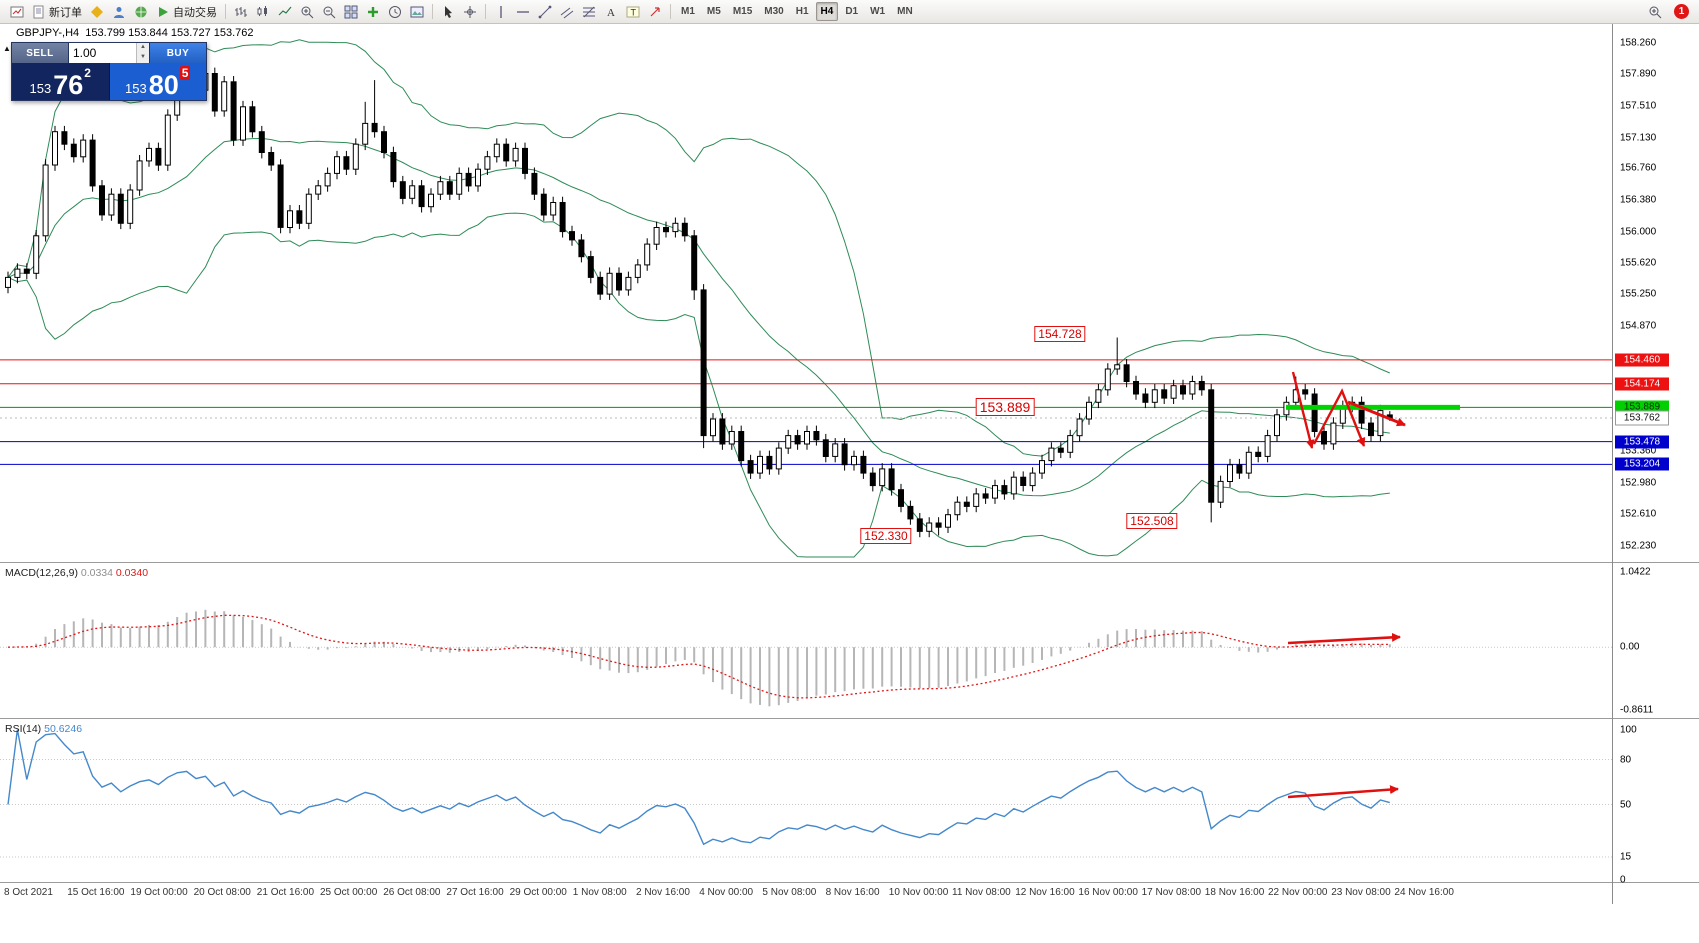  Describe the element at coordinates (263, 12) in the screenshot. I see `candlestick-chart-icon` at that location.